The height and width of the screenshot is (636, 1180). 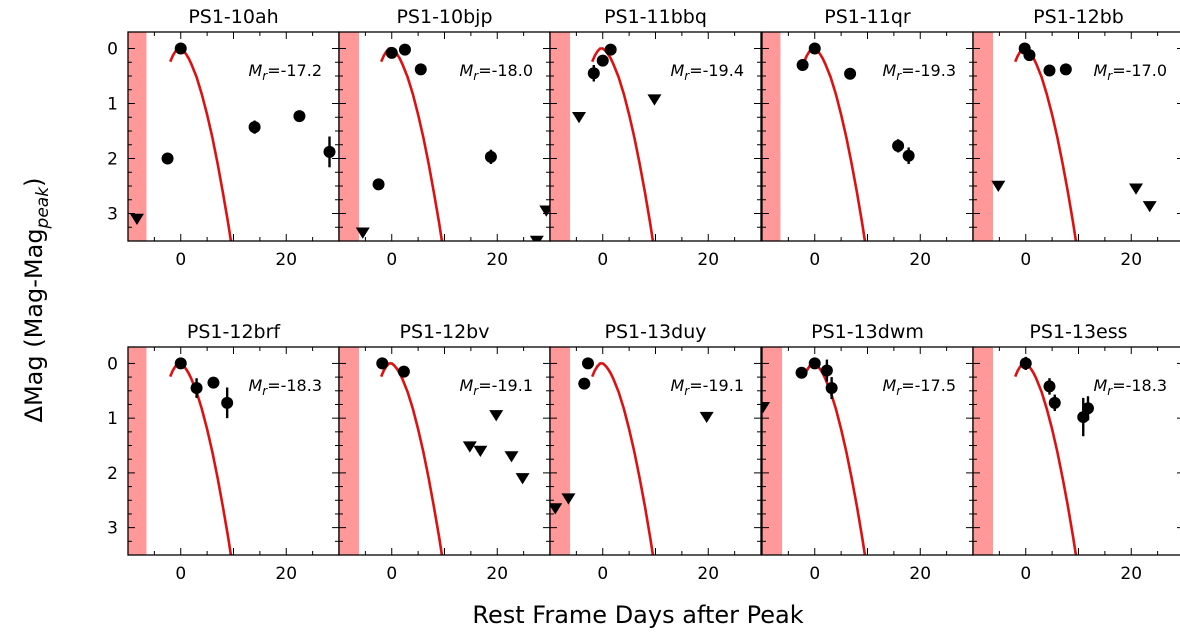 I want to click on y-tick-label: 0, so click(x=112, y=50).